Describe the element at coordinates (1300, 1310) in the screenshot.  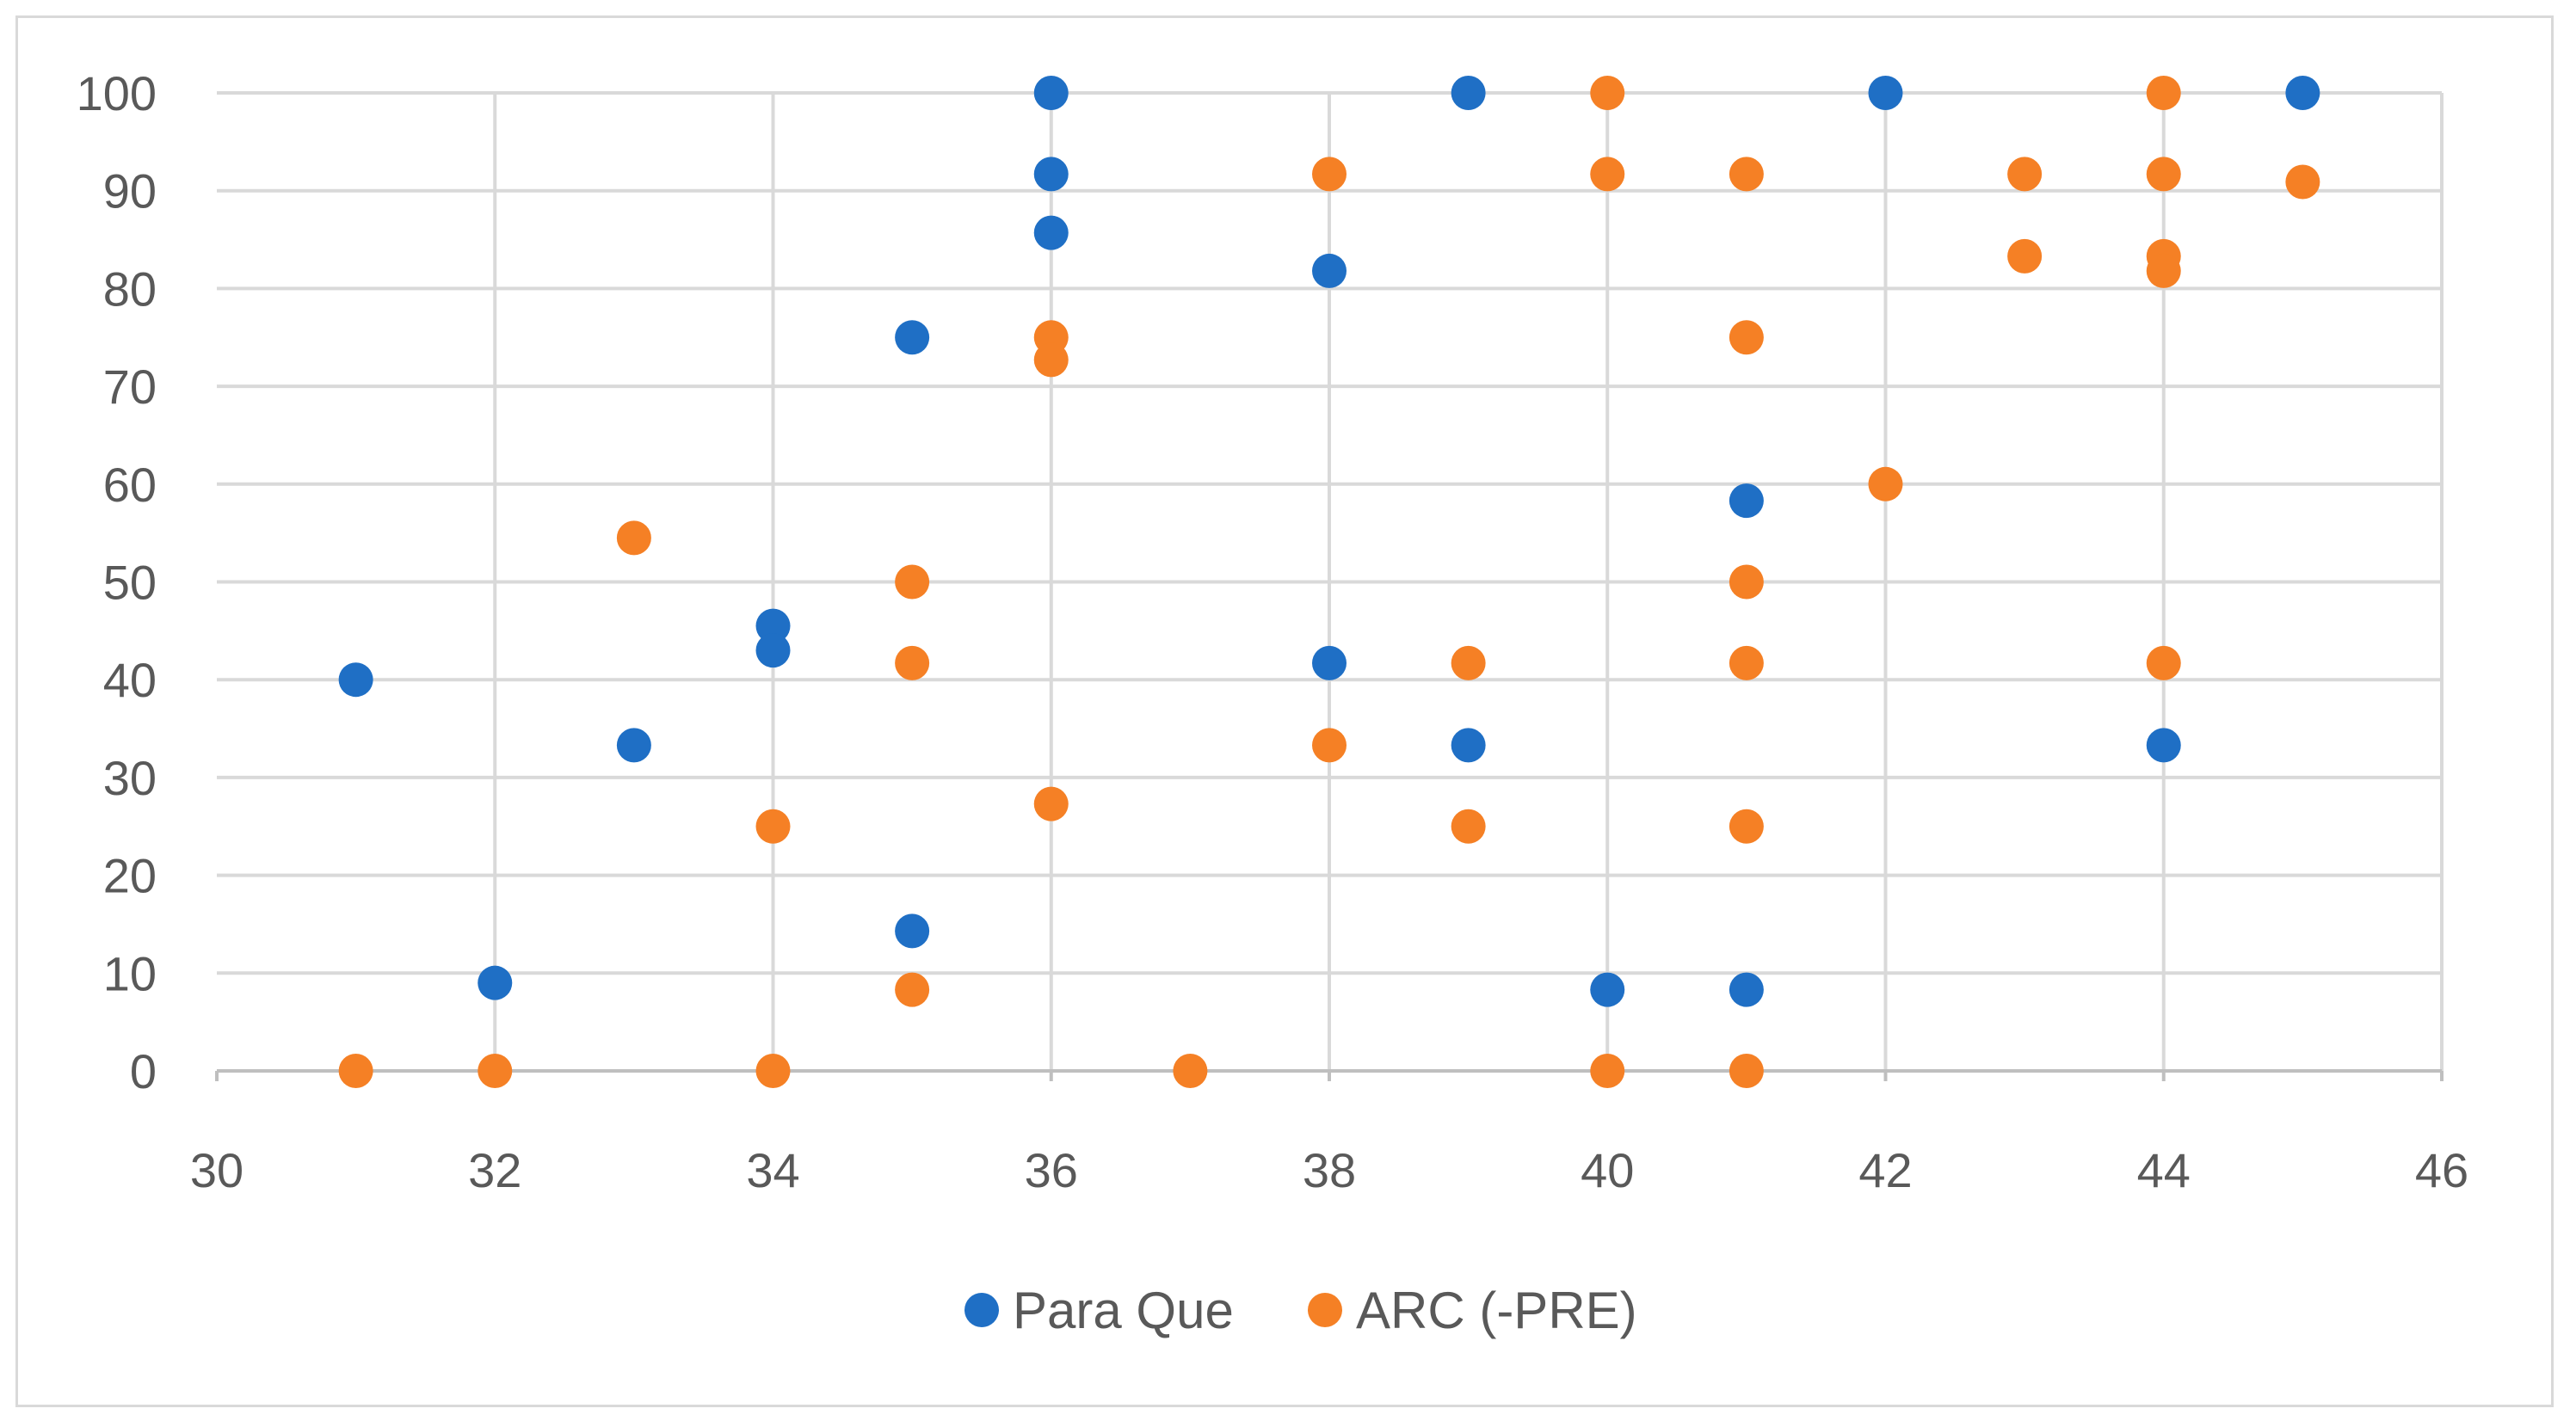
I see `legend: Para Que ARC (-PRE)` at that location.